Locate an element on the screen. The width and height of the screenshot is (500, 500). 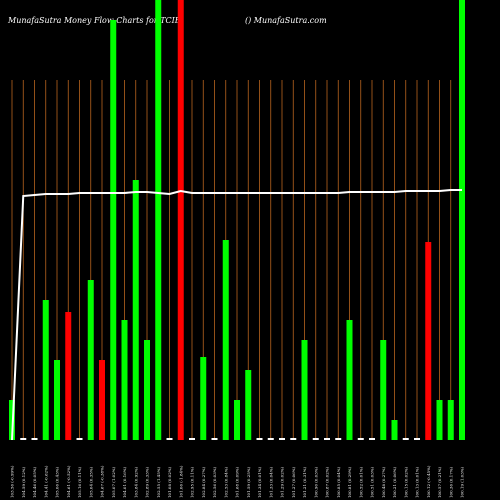
x-tick-label: 102.95 (0.11%) is located at coordinates (192, 482).